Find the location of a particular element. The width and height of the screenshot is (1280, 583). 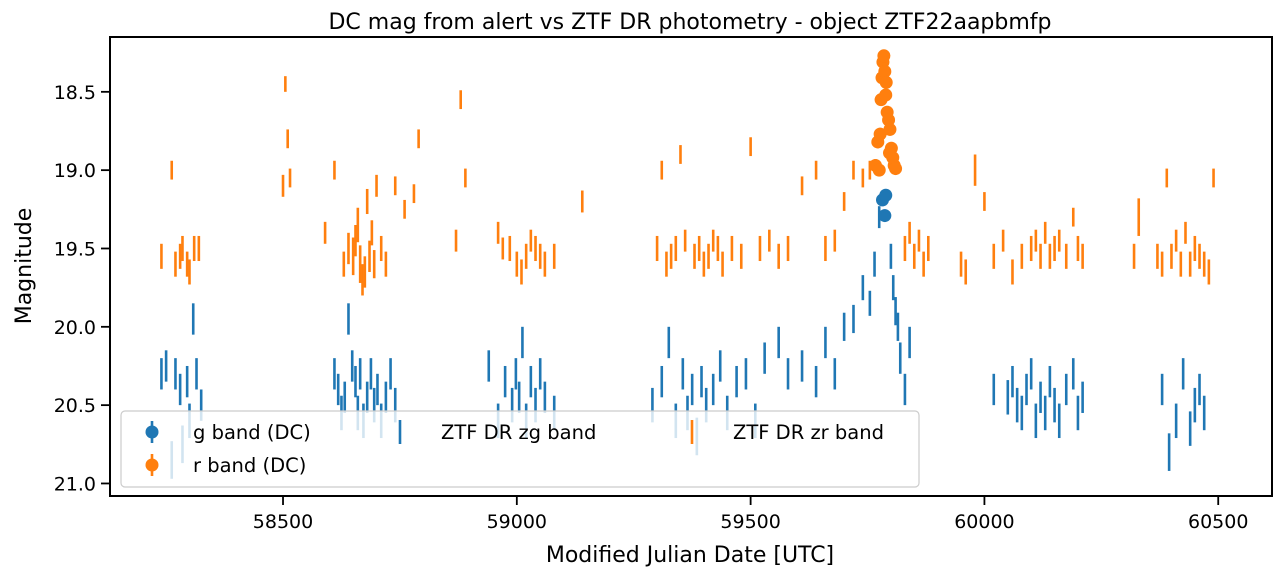

legend-box is located at coordinates (520, 449).